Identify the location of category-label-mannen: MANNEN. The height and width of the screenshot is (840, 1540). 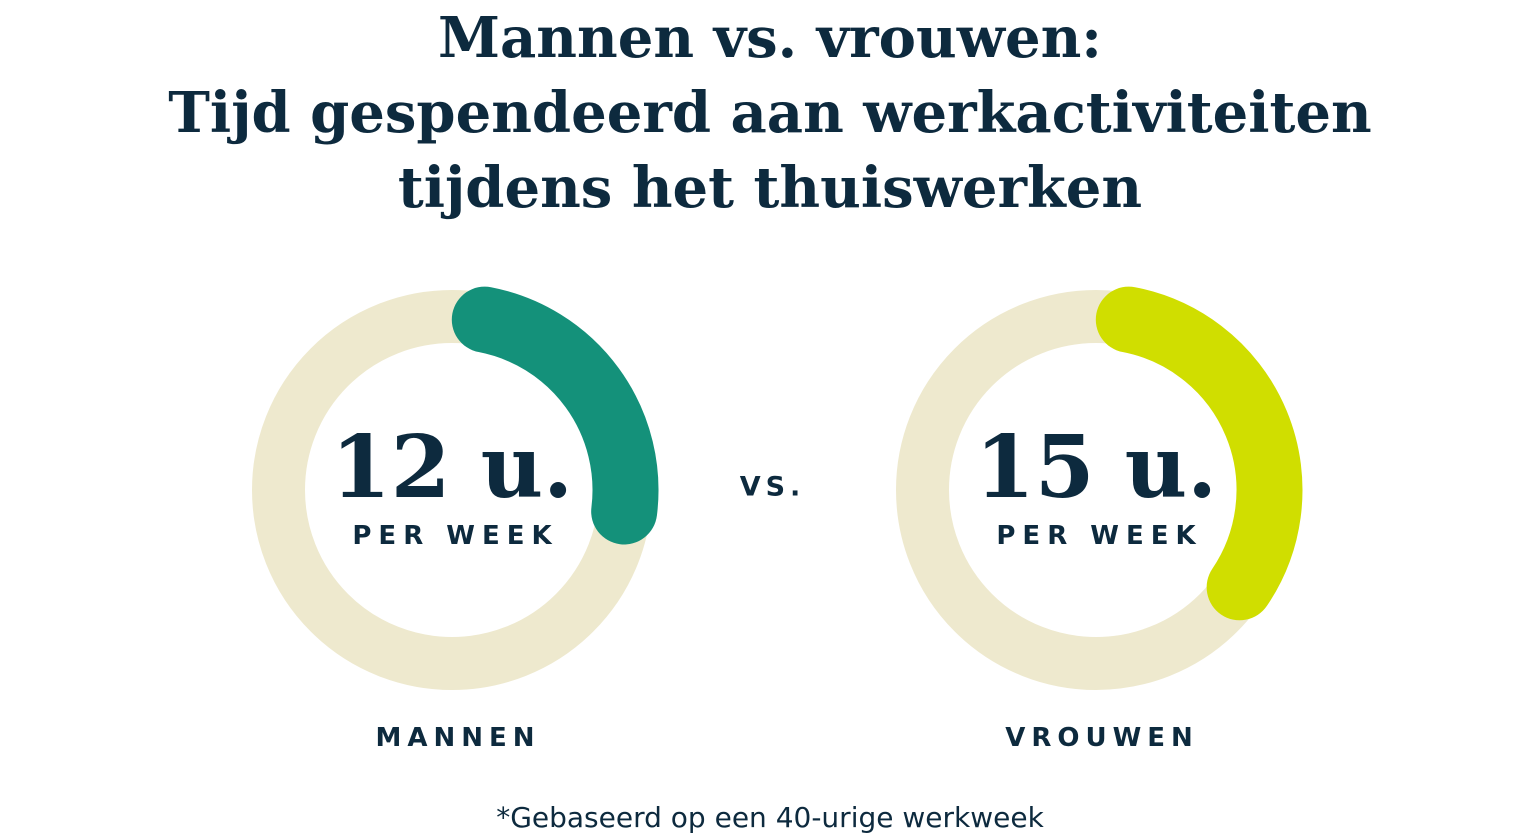
(458, 738).